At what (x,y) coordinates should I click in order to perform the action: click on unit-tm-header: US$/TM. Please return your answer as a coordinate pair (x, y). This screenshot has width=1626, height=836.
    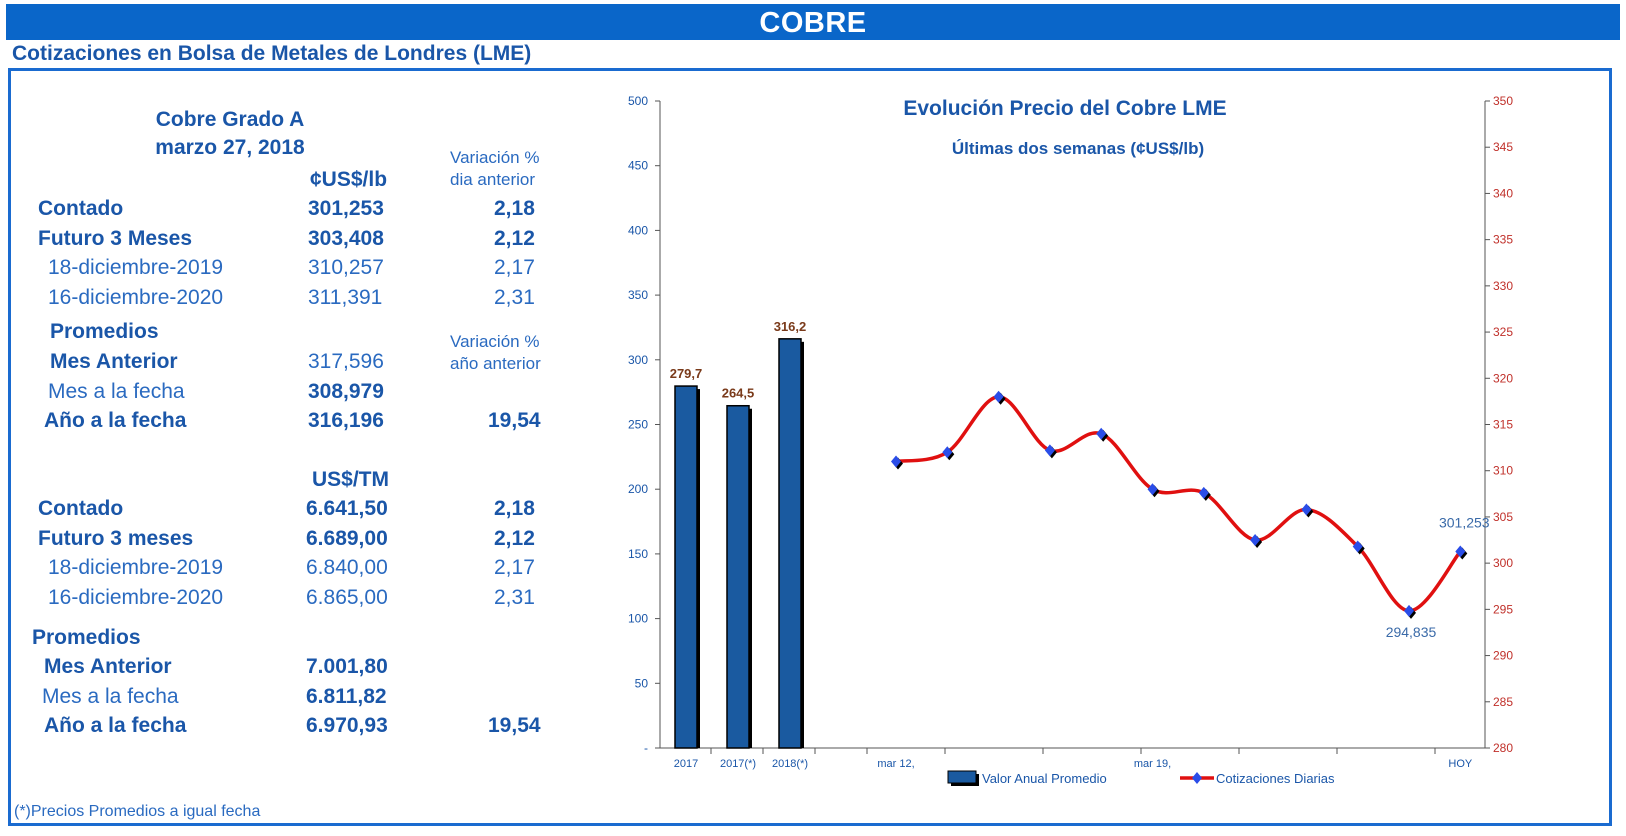
    Looking at the image, I should click on (351, 479).